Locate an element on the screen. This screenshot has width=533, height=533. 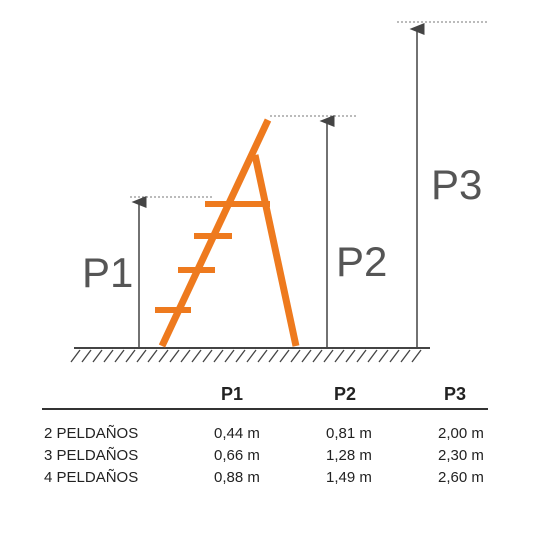
p2-label: P2 is located at coordinates (361, 261).